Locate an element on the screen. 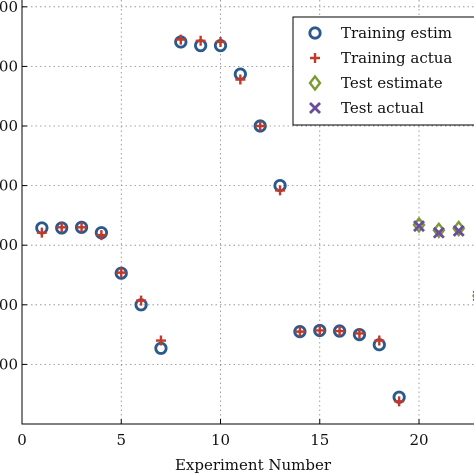  x-tick-label: 0 is located at coordinates (22, 440).